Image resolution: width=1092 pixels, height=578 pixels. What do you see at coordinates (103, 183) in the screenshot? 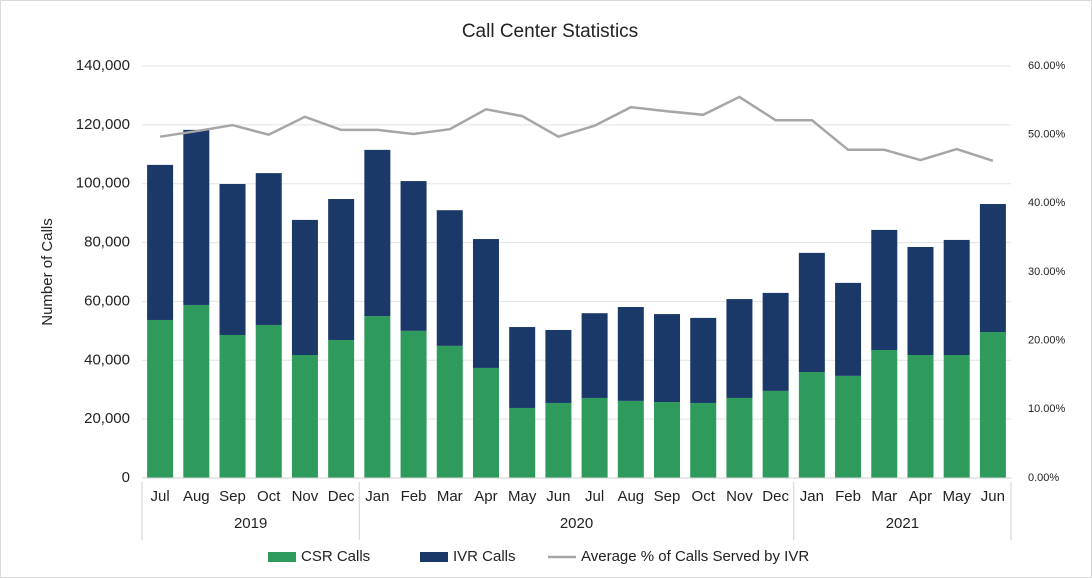
I see `y-tick-label: 100,000` at bounding box center [103, 183].